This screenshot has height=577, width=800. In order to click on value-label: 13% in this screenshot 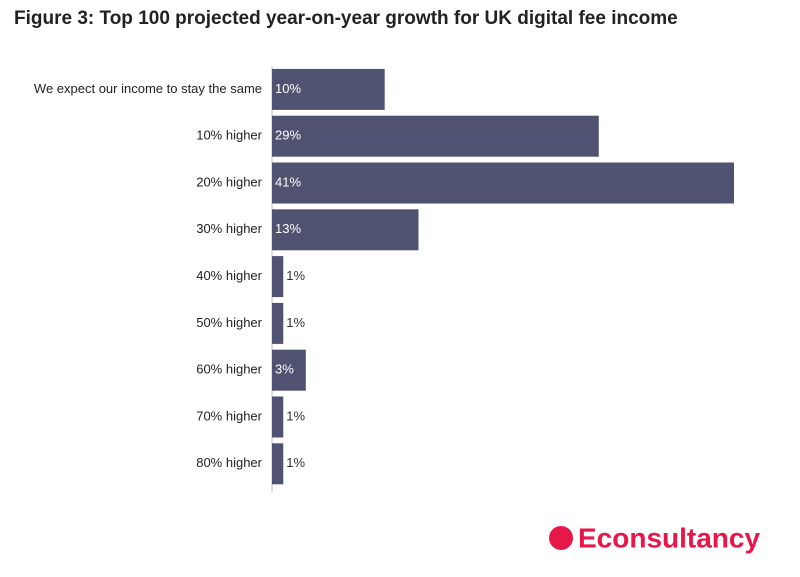, I will do `click(288, 228)`.